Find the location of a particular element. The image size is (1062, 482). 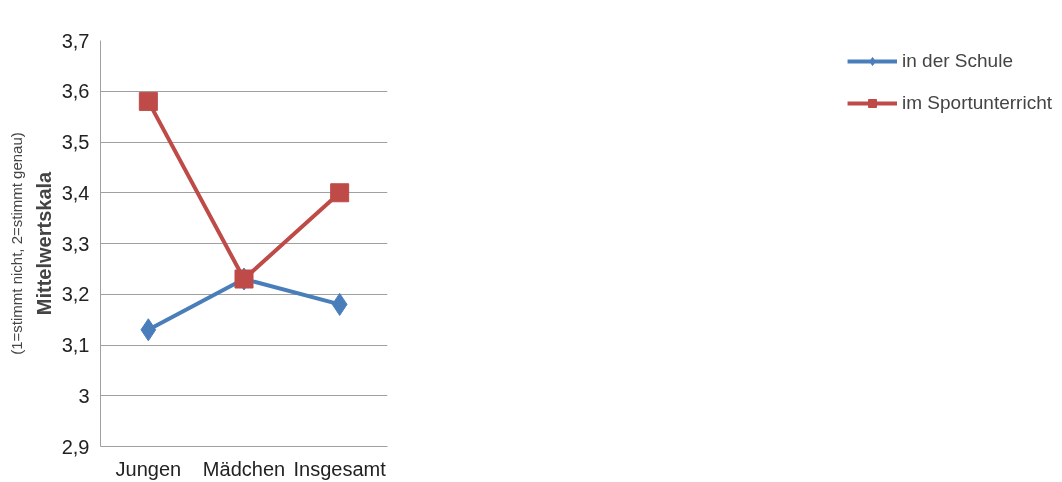

y-tick-label: 3,5 is located at coordinates (75, 142).